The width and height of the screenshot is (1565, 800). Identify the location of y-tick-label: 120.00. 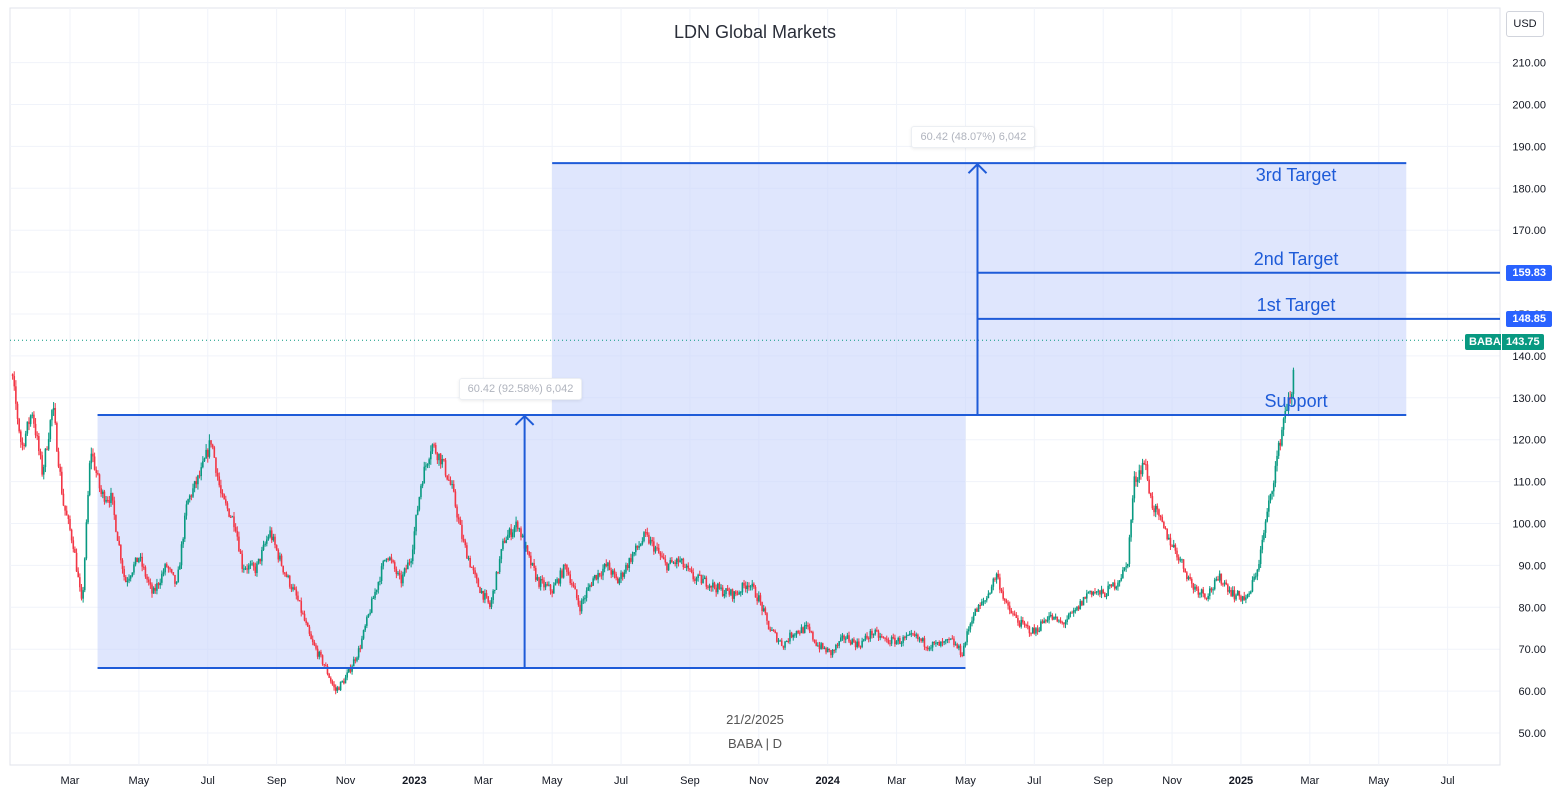
(1529, 441).